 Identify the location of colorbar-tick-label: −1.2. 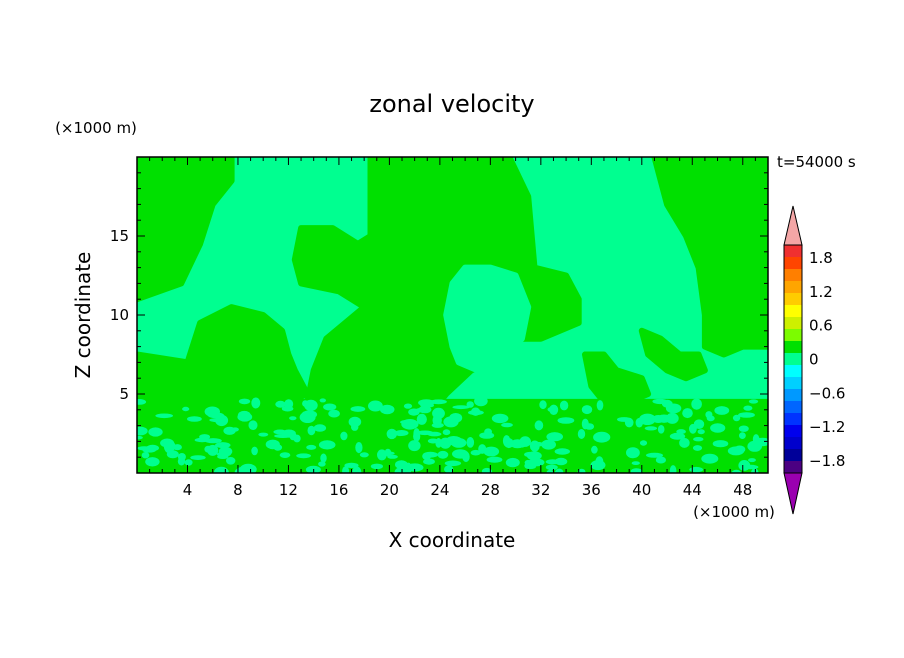
(827, 427).